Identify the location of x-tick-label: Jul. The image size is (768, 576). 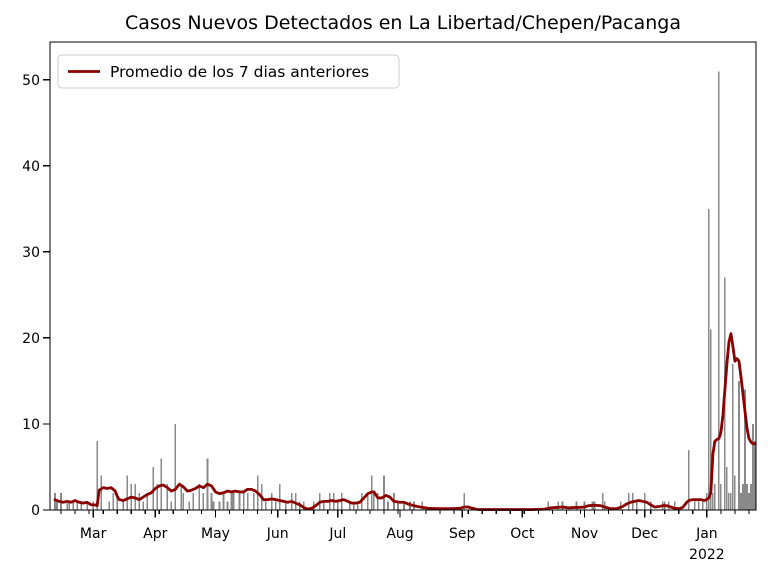
(337, 534).